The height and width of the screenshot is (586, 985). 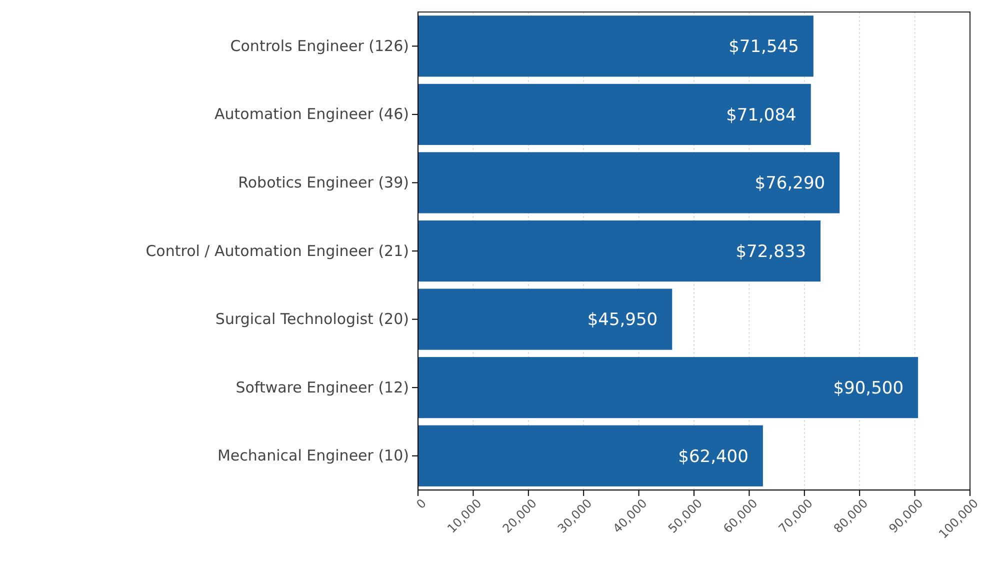 What do you see at coordinates (761, 115) in the screenshot?
I see `data-label: $71,084` at bounding box center [761, 115].